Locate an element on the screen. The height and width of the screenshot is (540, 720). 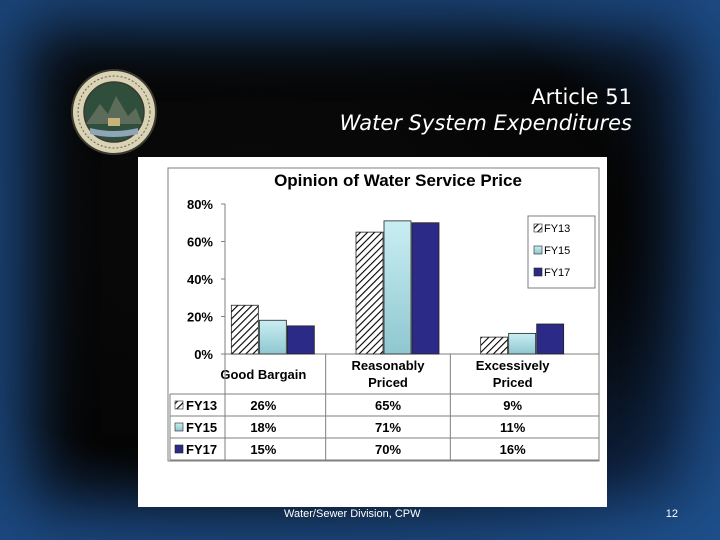
legend-key-fy17 is located at coordinates (538, 272).